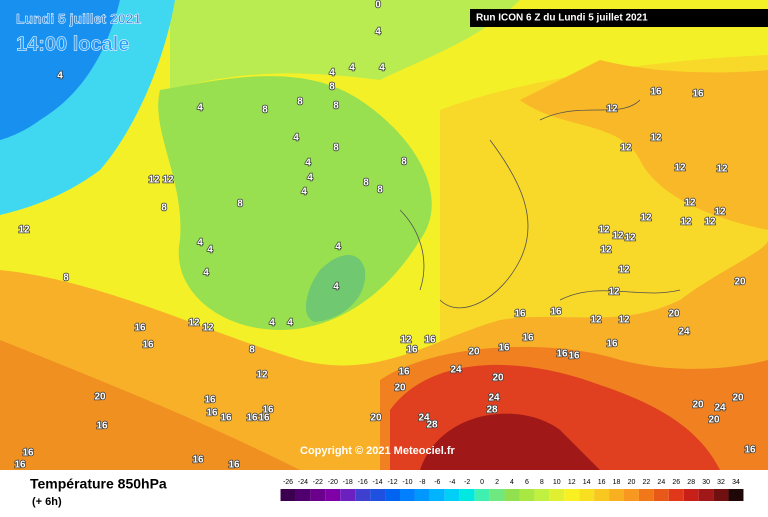  Describe the element at coordinates (736, 482) in the screenshot. I see `legend-label: 34` at that location.